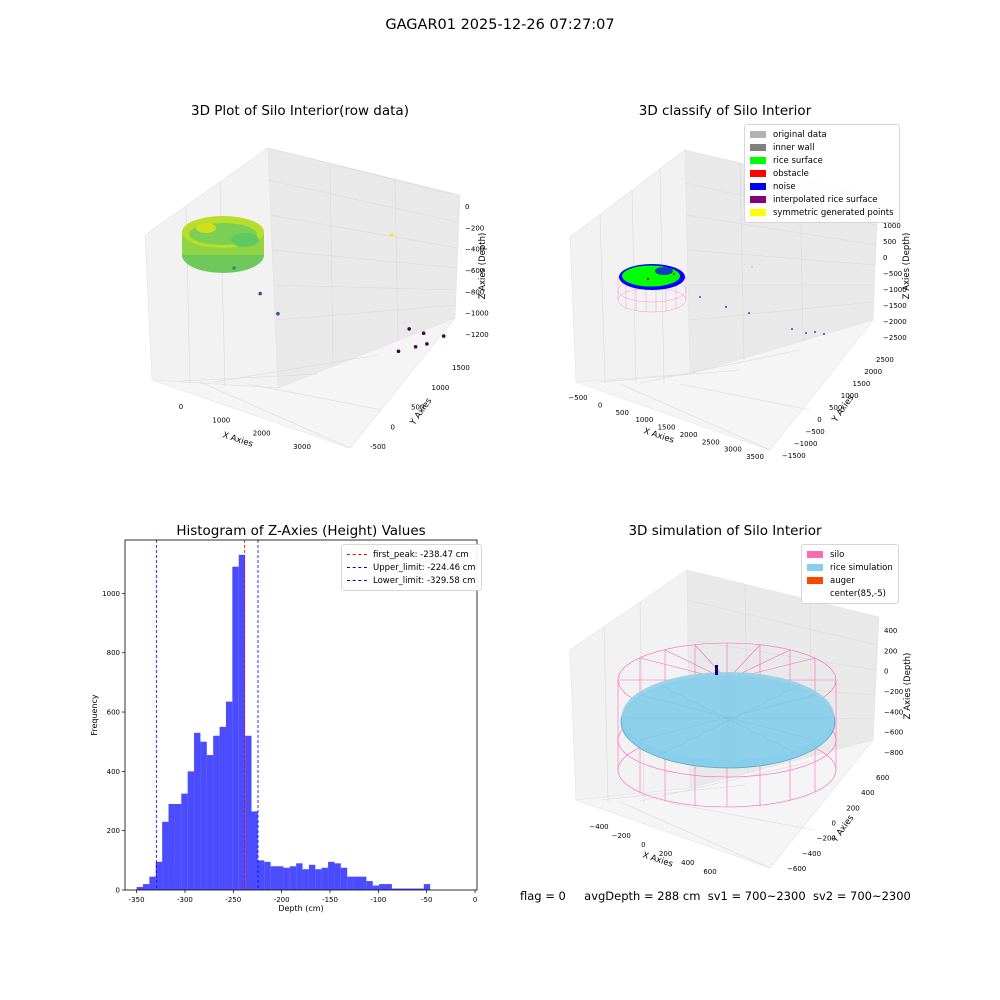 The width and height of the screenshot is (1000, 1000). I want to click on chart4-ylabel: Y Axies, so click(843, 829).